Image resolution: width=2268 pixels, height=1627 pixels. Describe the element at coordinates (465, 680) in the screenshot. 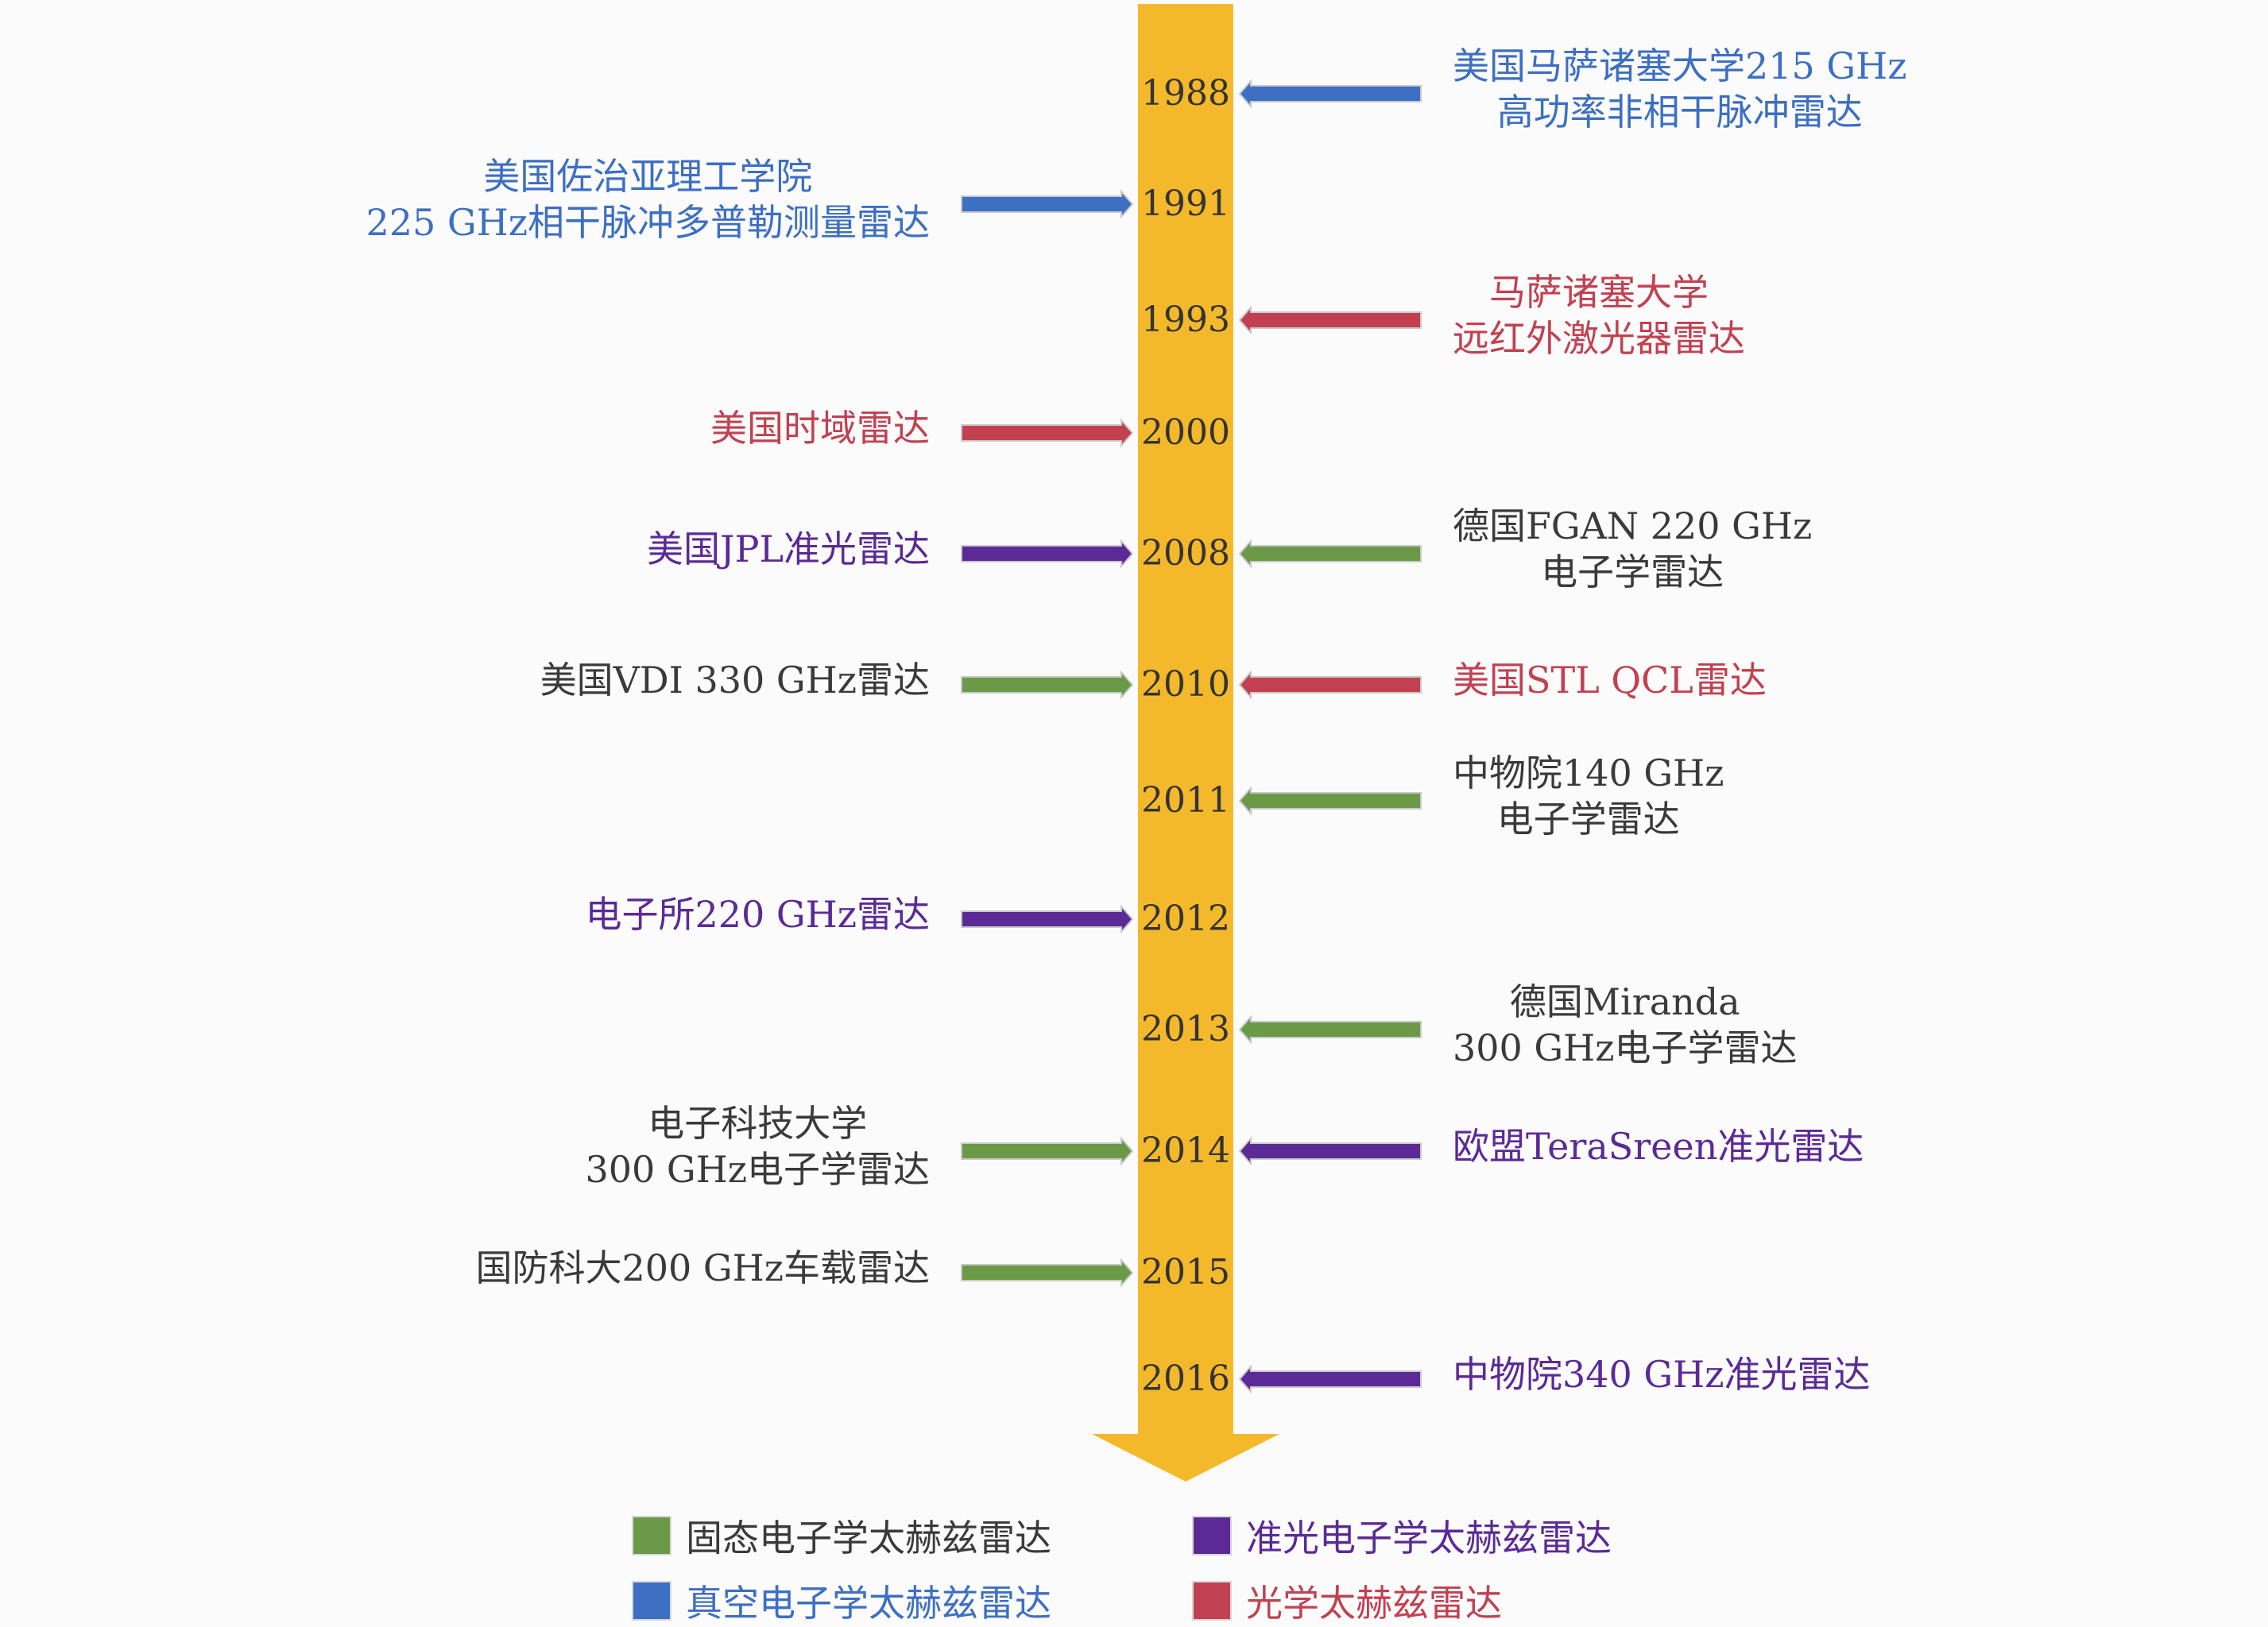

I see `event-label: 美国VDI 330 GHz雷达` at that location.